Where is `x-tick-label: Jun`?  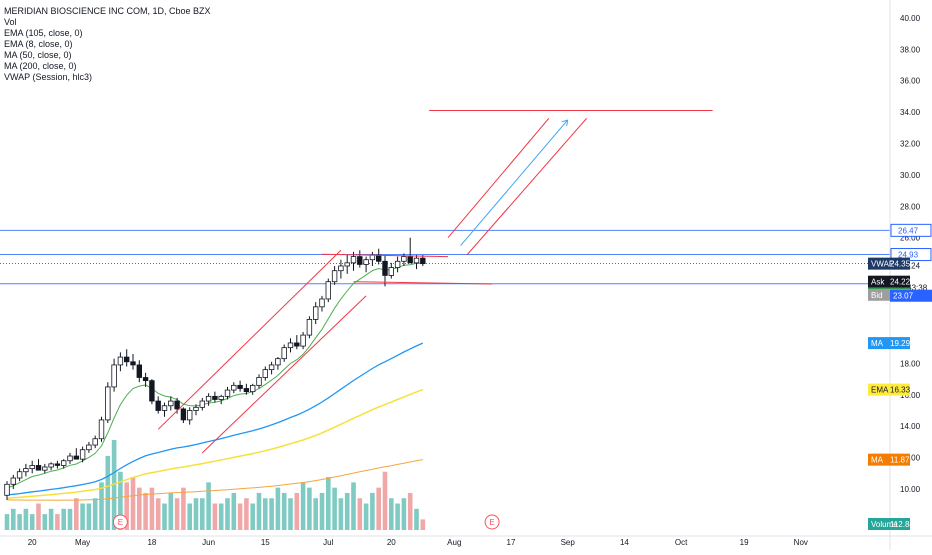 x-tick-label: Jun is located at coordinates (208, 542).